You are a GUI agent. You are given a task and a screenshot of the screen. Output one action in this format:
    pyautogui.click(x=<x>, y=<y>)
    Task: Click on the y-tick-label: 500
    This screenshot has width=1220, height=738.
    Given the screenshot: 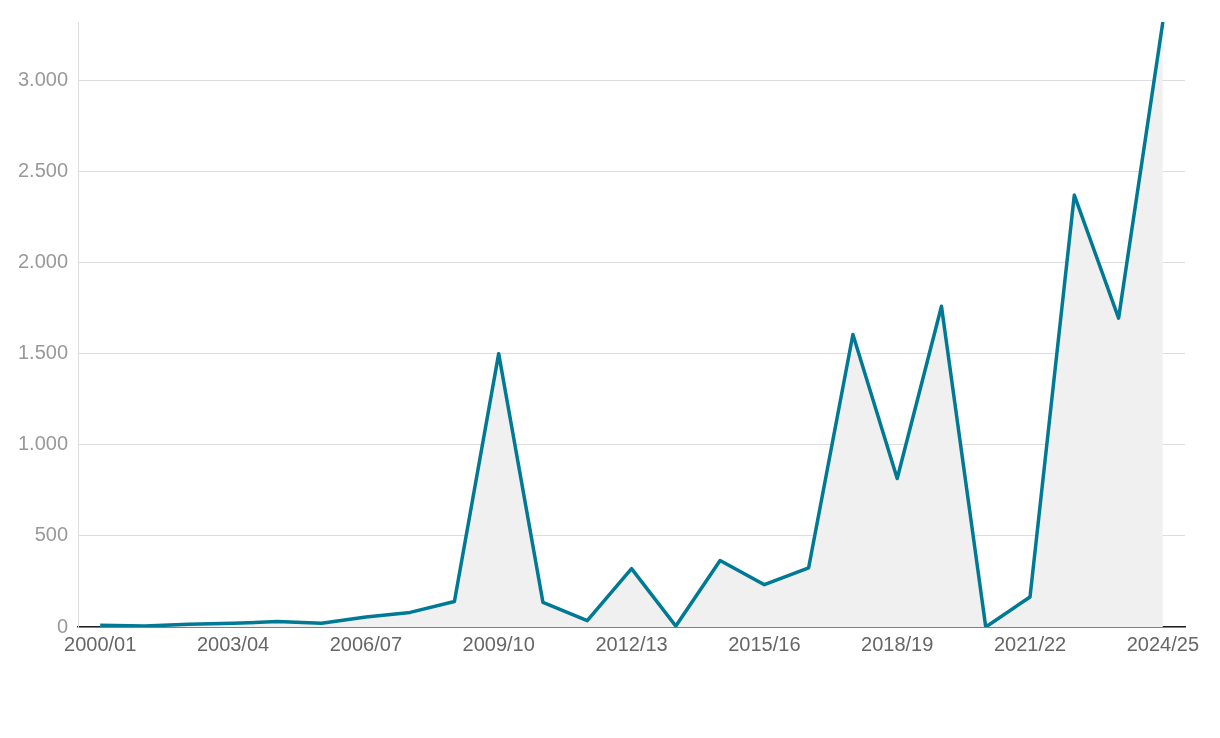 What is the action you would take?
    pyautogui.click(x=51, y=534)
    